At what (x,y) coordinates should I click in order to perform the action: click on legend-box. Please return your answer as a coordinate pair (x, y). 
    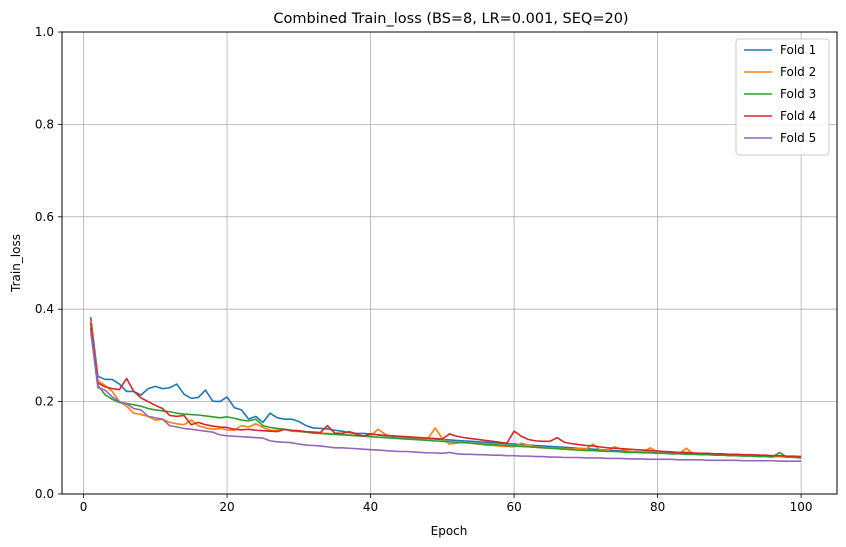
    Looking at the image, I should click on (782, 97).